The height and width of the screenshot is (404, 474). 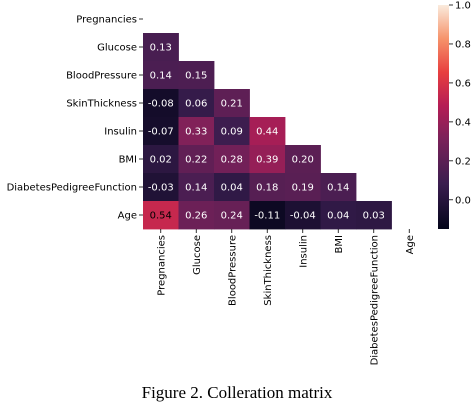 I want to click on figure-caption: Figure 2. Colleration matrix, so click(x=237, y=392).